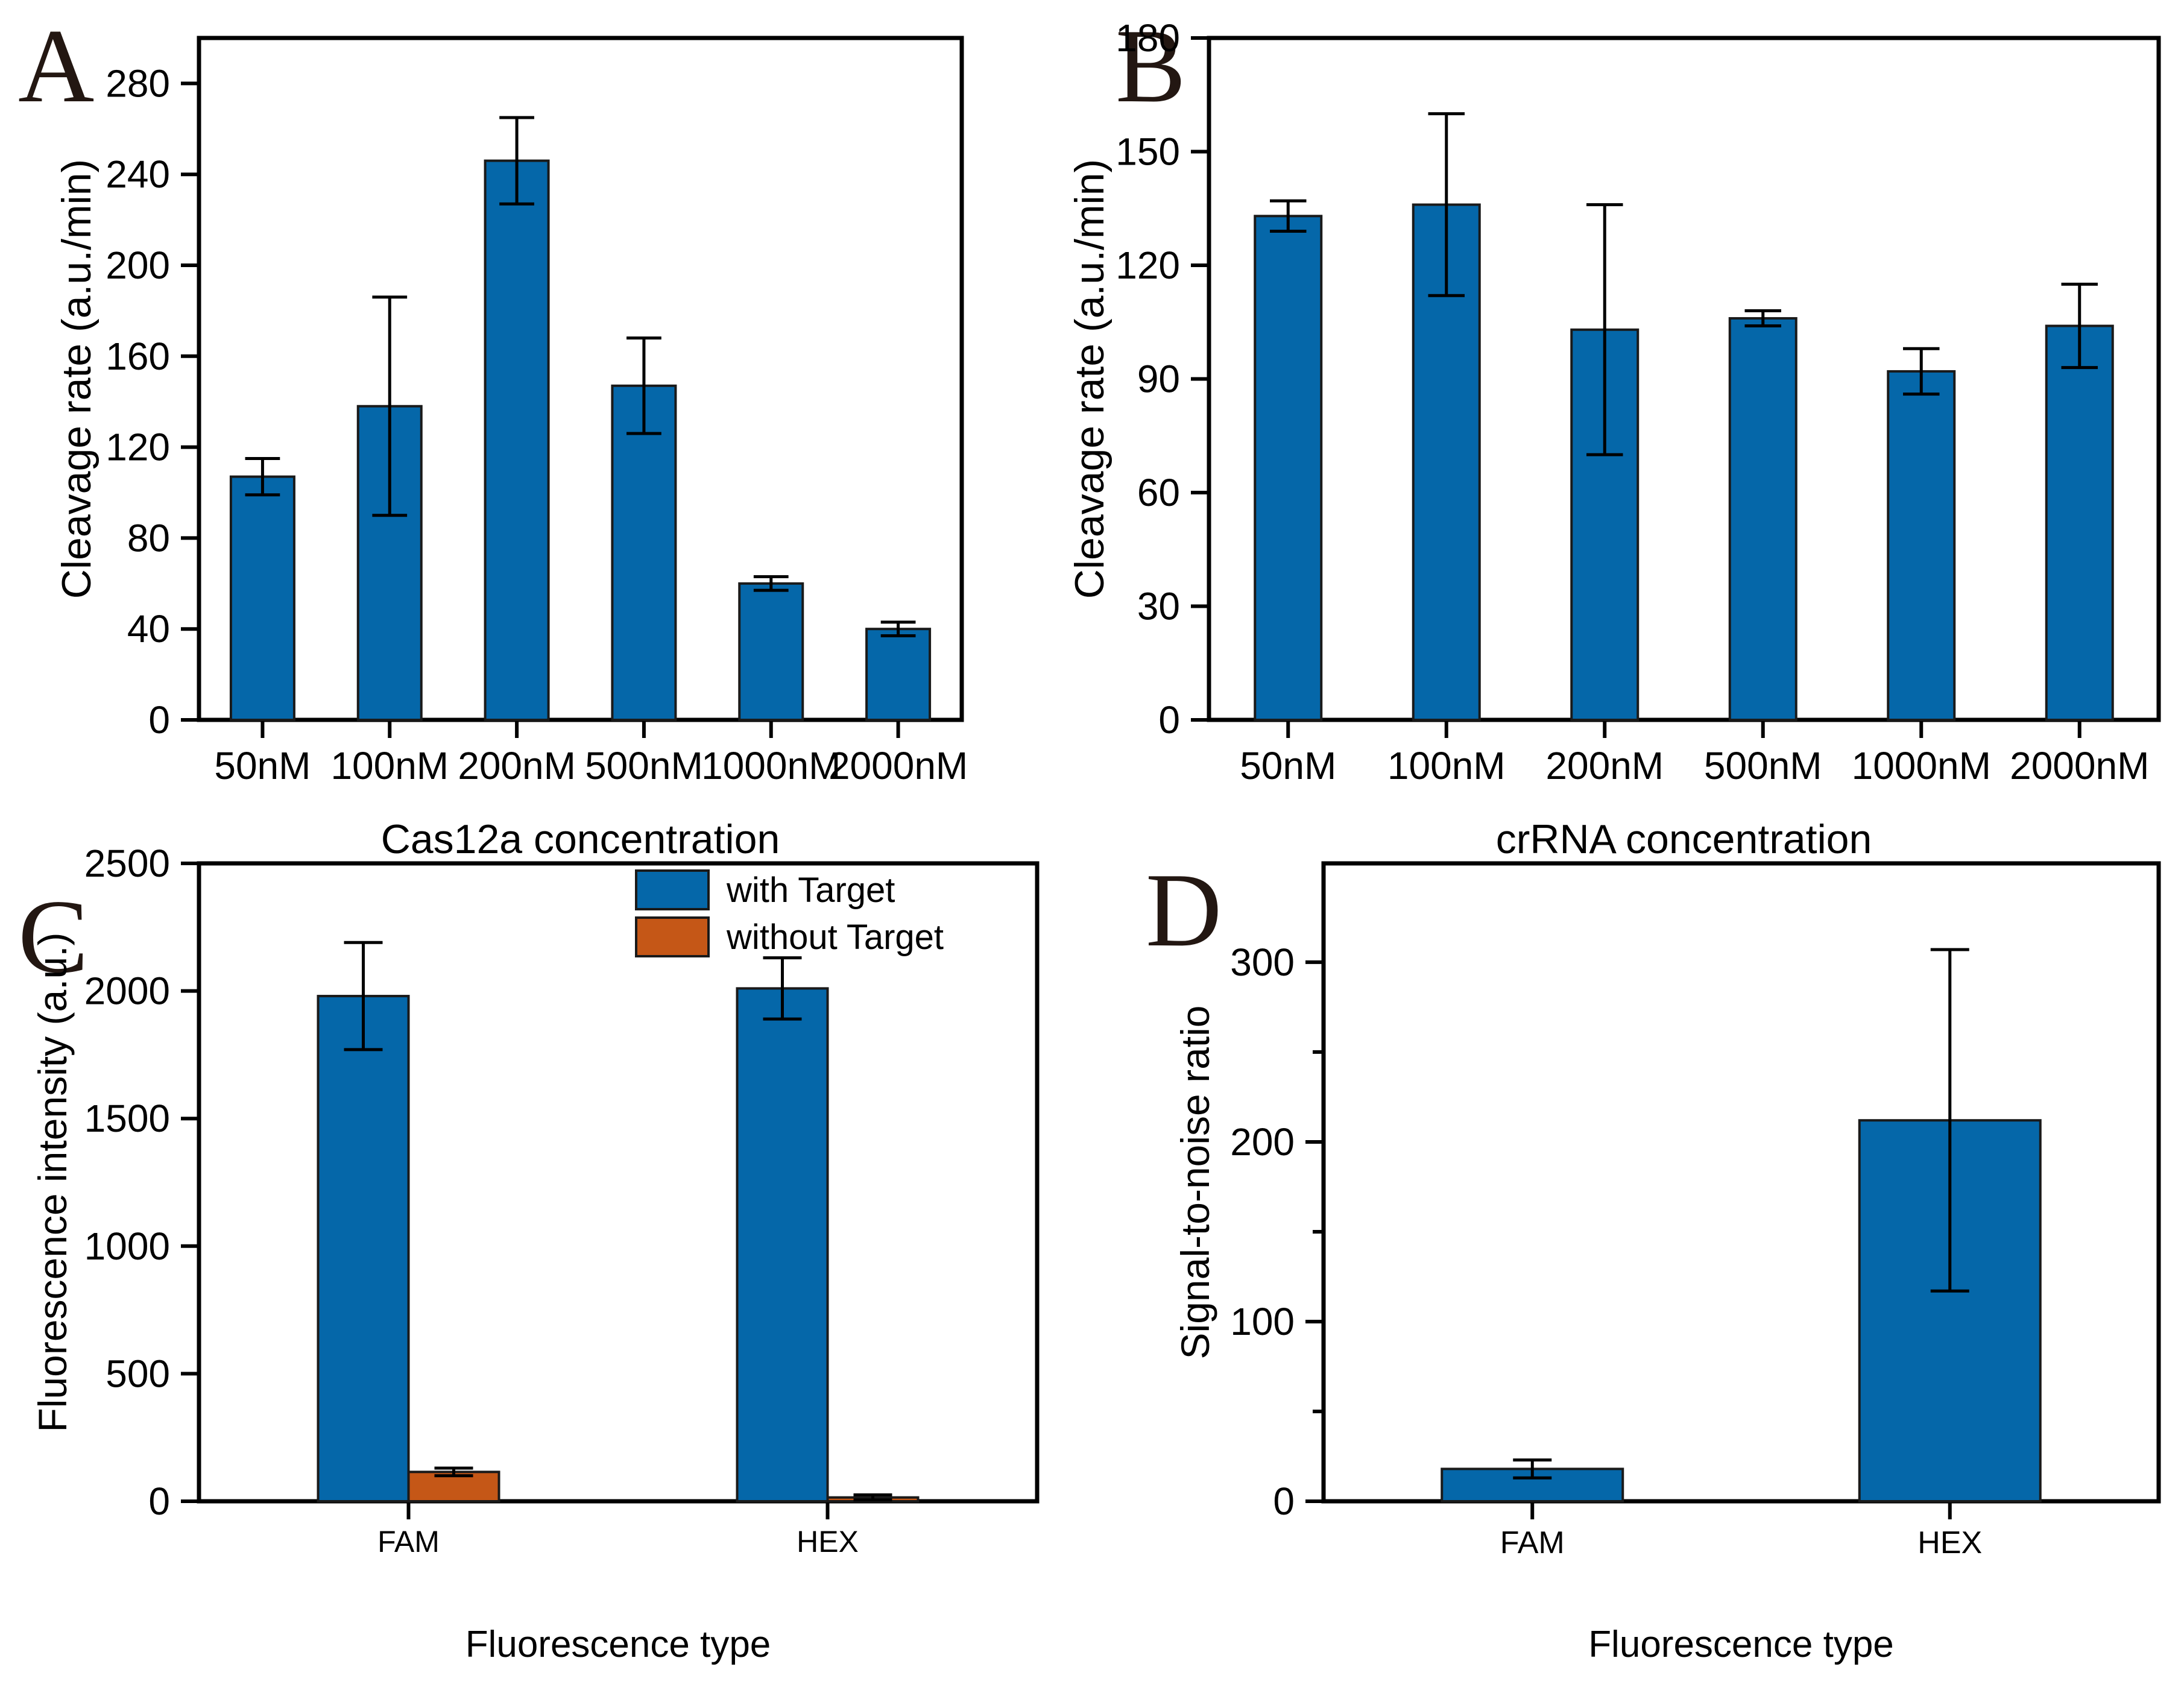 The height and width of the screenshot is (1693, 2184). Describe the element at coordinates (138, 448) in the screenshot. I see `y-tick-label-A-120: 120` at that location.